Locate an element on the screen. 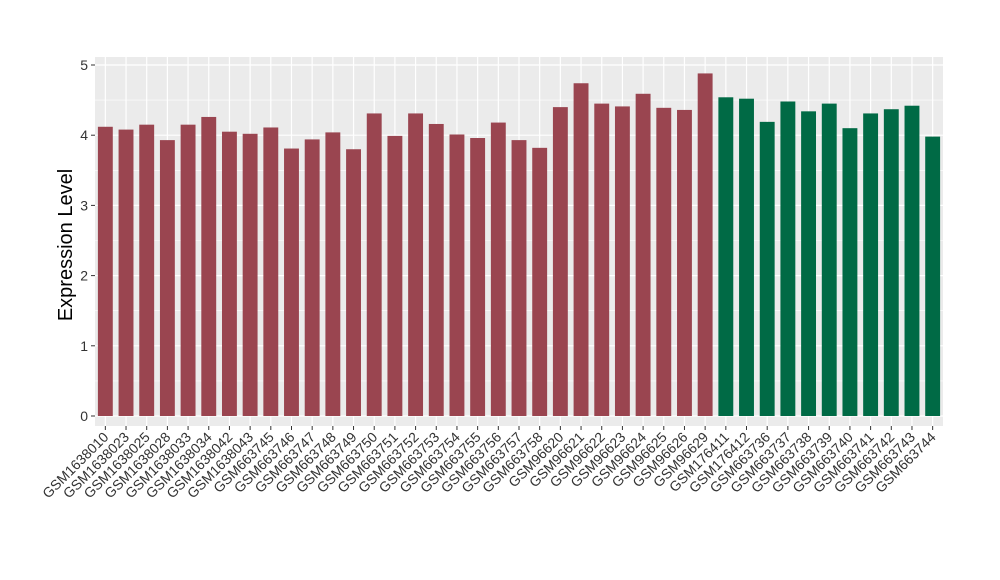  y-axis-title: Expression Level is located at coordinates (66, 245).